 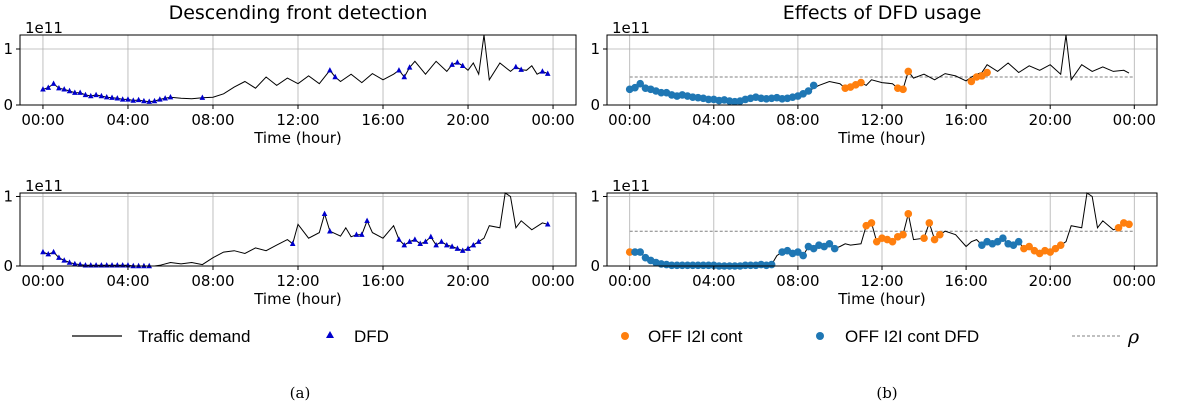 I want to click on y-tick-label: 0, so click(x=8, y=266).